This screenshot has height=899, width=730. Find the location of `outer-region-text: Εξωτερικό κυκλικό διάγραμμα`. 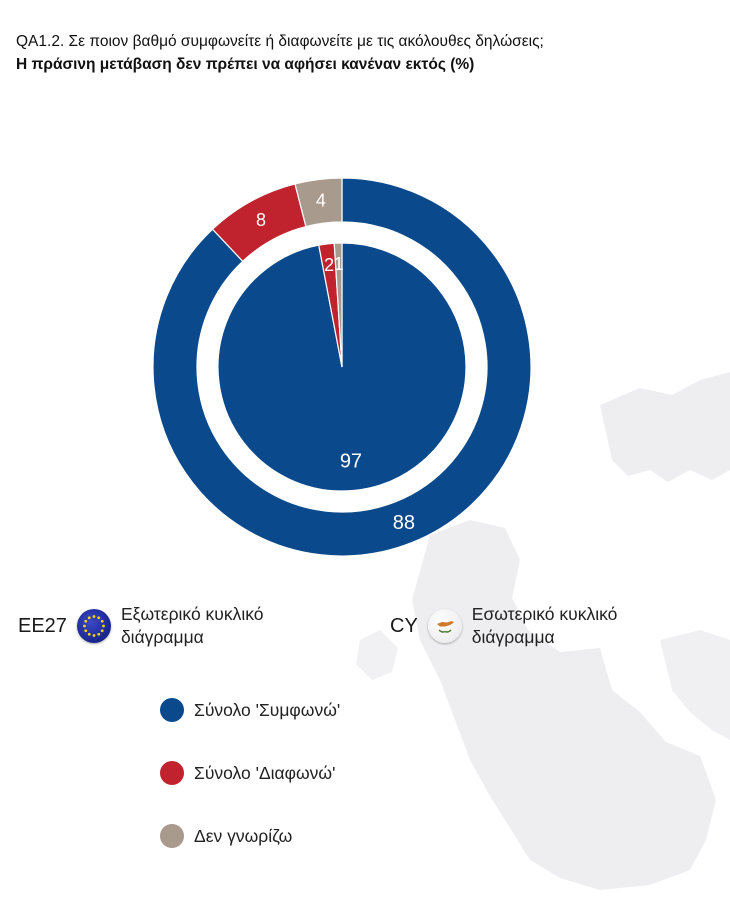

outer-region-text: Εξωτερικό κυκλικό διάγραμμα is located at coordinates (192, 625).